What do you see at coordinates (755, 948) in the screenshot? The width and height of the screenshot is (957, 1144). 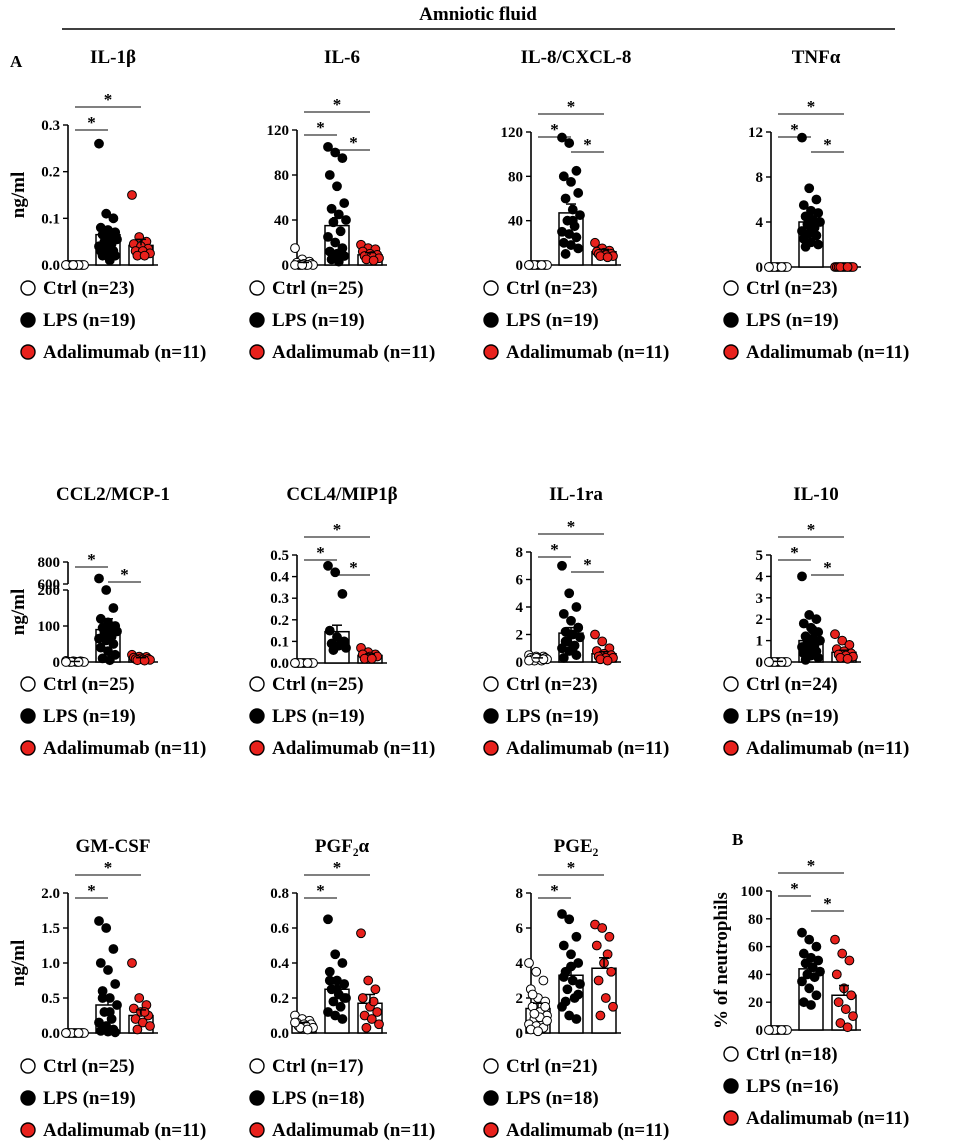 I see `y-tick-label: 60` at bounding box center [755, 948].